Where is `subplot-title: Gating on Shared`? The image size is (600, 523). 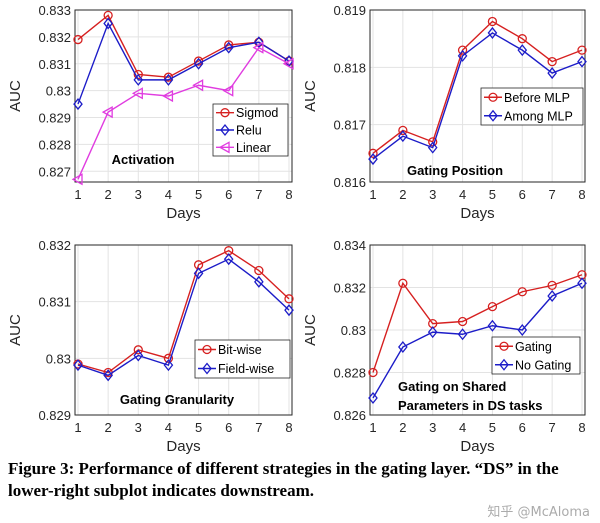
subplot-title: Gating on Shared is located at coordinates (452, 386).